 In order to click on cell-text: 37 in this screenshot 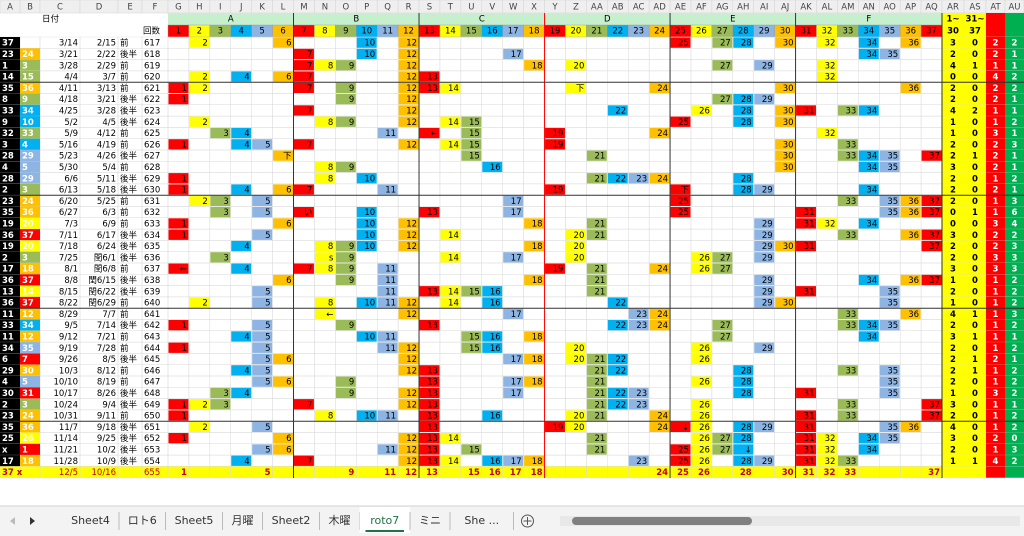, I will do `click(28, 281)`.